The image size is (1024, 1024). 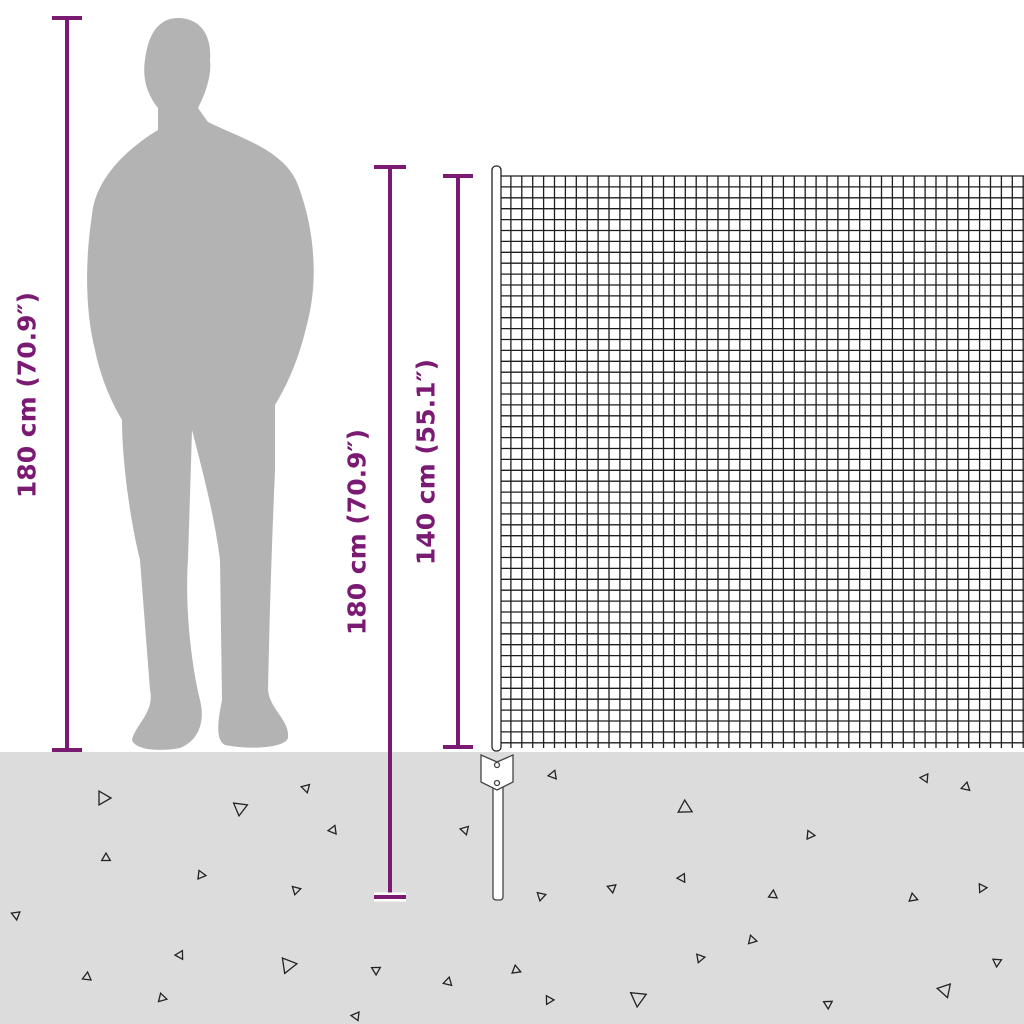 I want to click on net-height-dimension-line, so click(x=458, y=461).